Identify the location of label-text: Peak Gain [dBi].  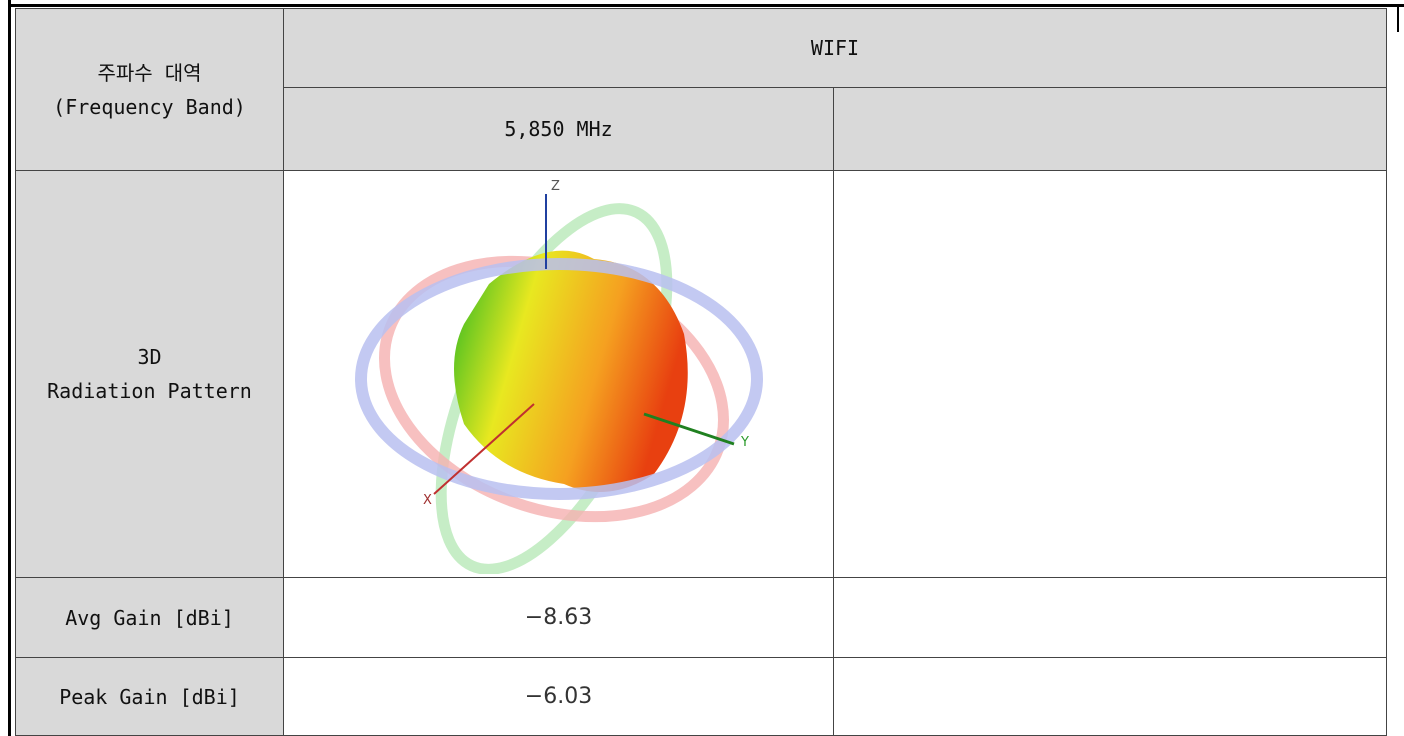
(149, 696).